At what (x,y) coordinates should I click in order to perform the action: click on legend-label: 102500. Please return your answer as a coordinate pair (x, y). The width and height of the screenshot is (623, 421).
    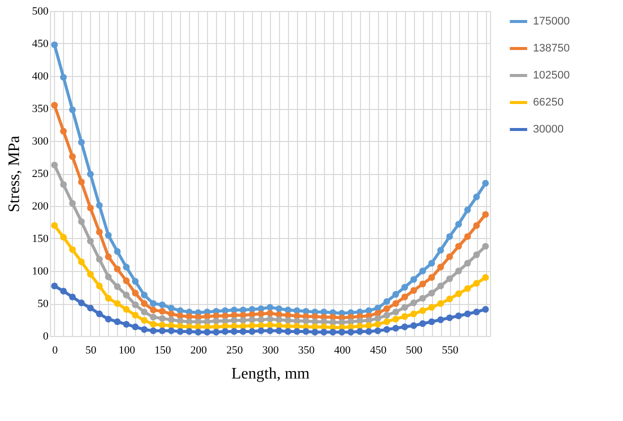
    Looking at the image, I should click on (551, 76).